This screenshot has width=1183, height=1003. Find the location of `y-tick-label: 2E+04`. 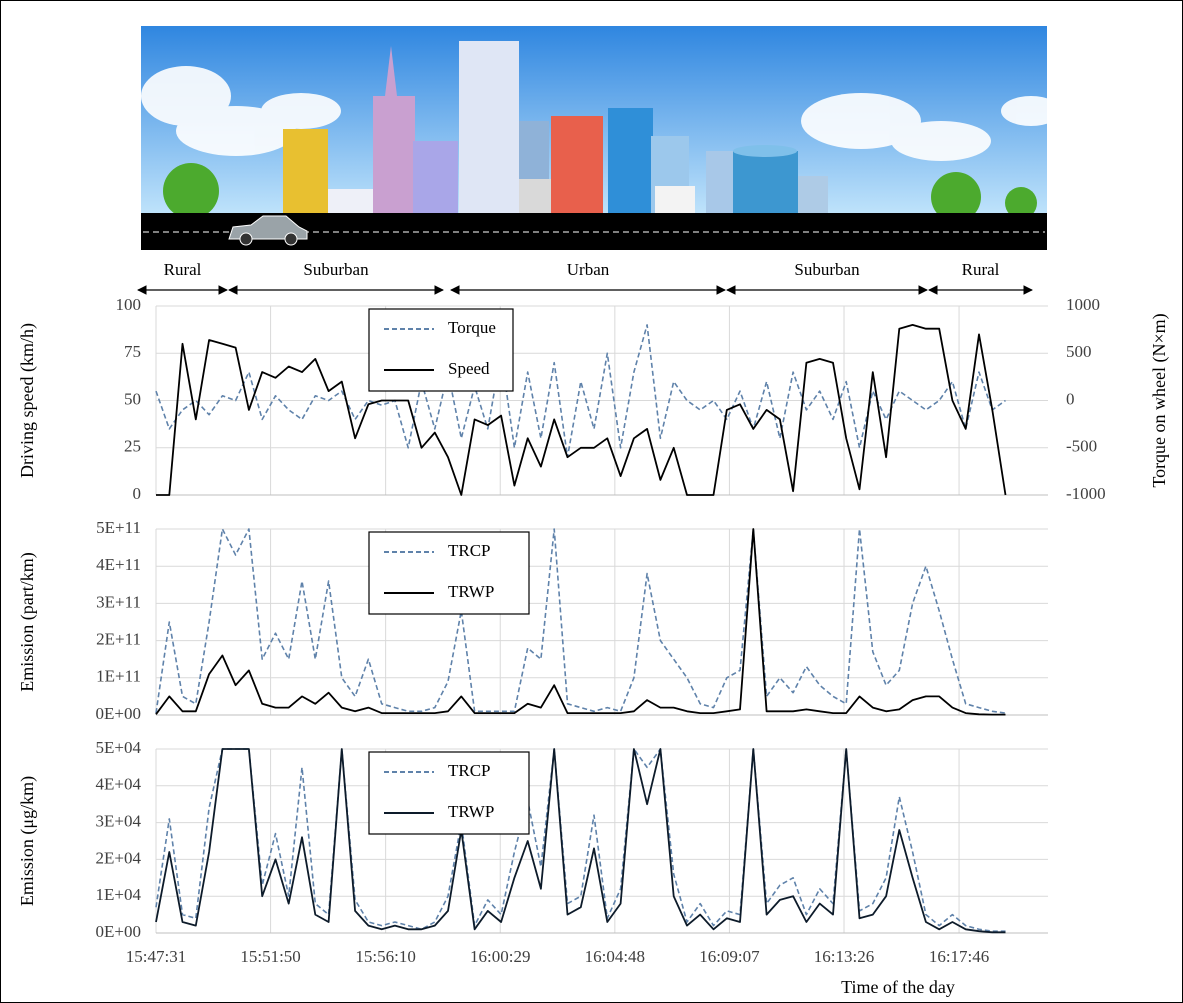

y-tick-label: 2E+04 is located at coordinates (119, 857).